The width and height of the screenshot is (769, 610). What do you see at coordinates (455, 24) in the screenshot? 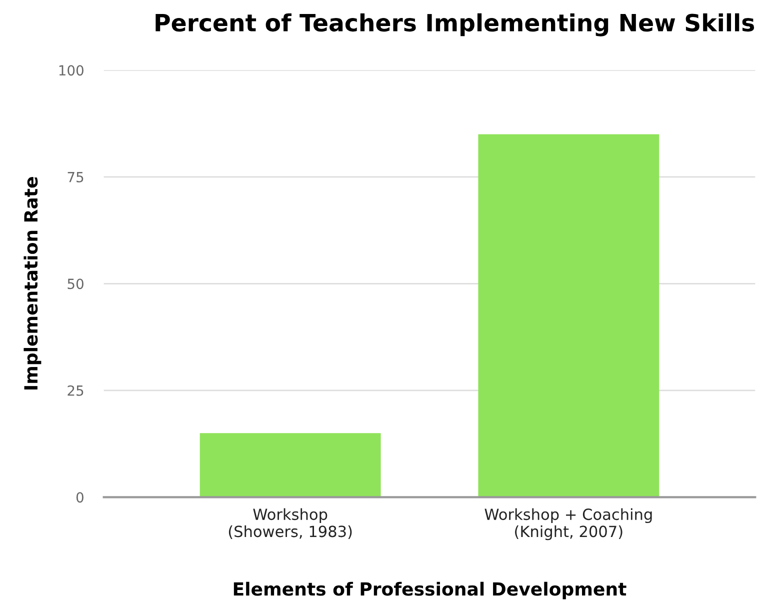
I see `chart-title: Percent of Teachers Implementing New Skills` at bounding box center [455, 24].